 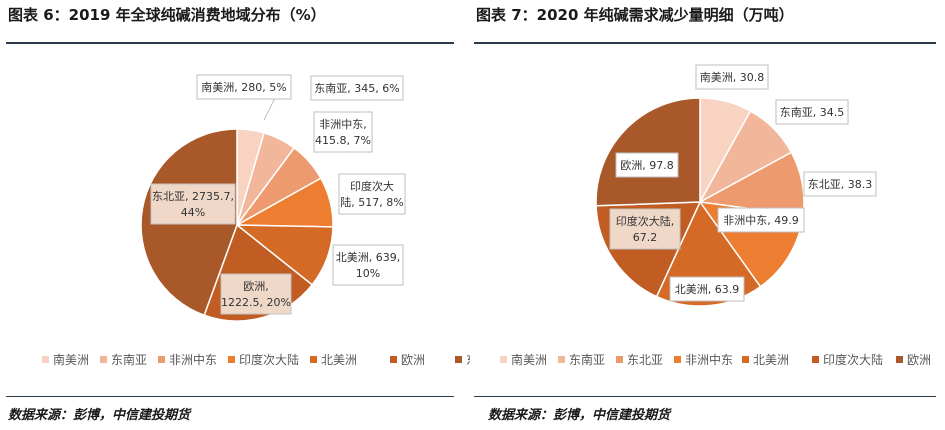 What do you see at coordinates (256, 302) in the screenshot?
I see `data-label-text: 1222.5, 20%` at bounding box center [256, 302].